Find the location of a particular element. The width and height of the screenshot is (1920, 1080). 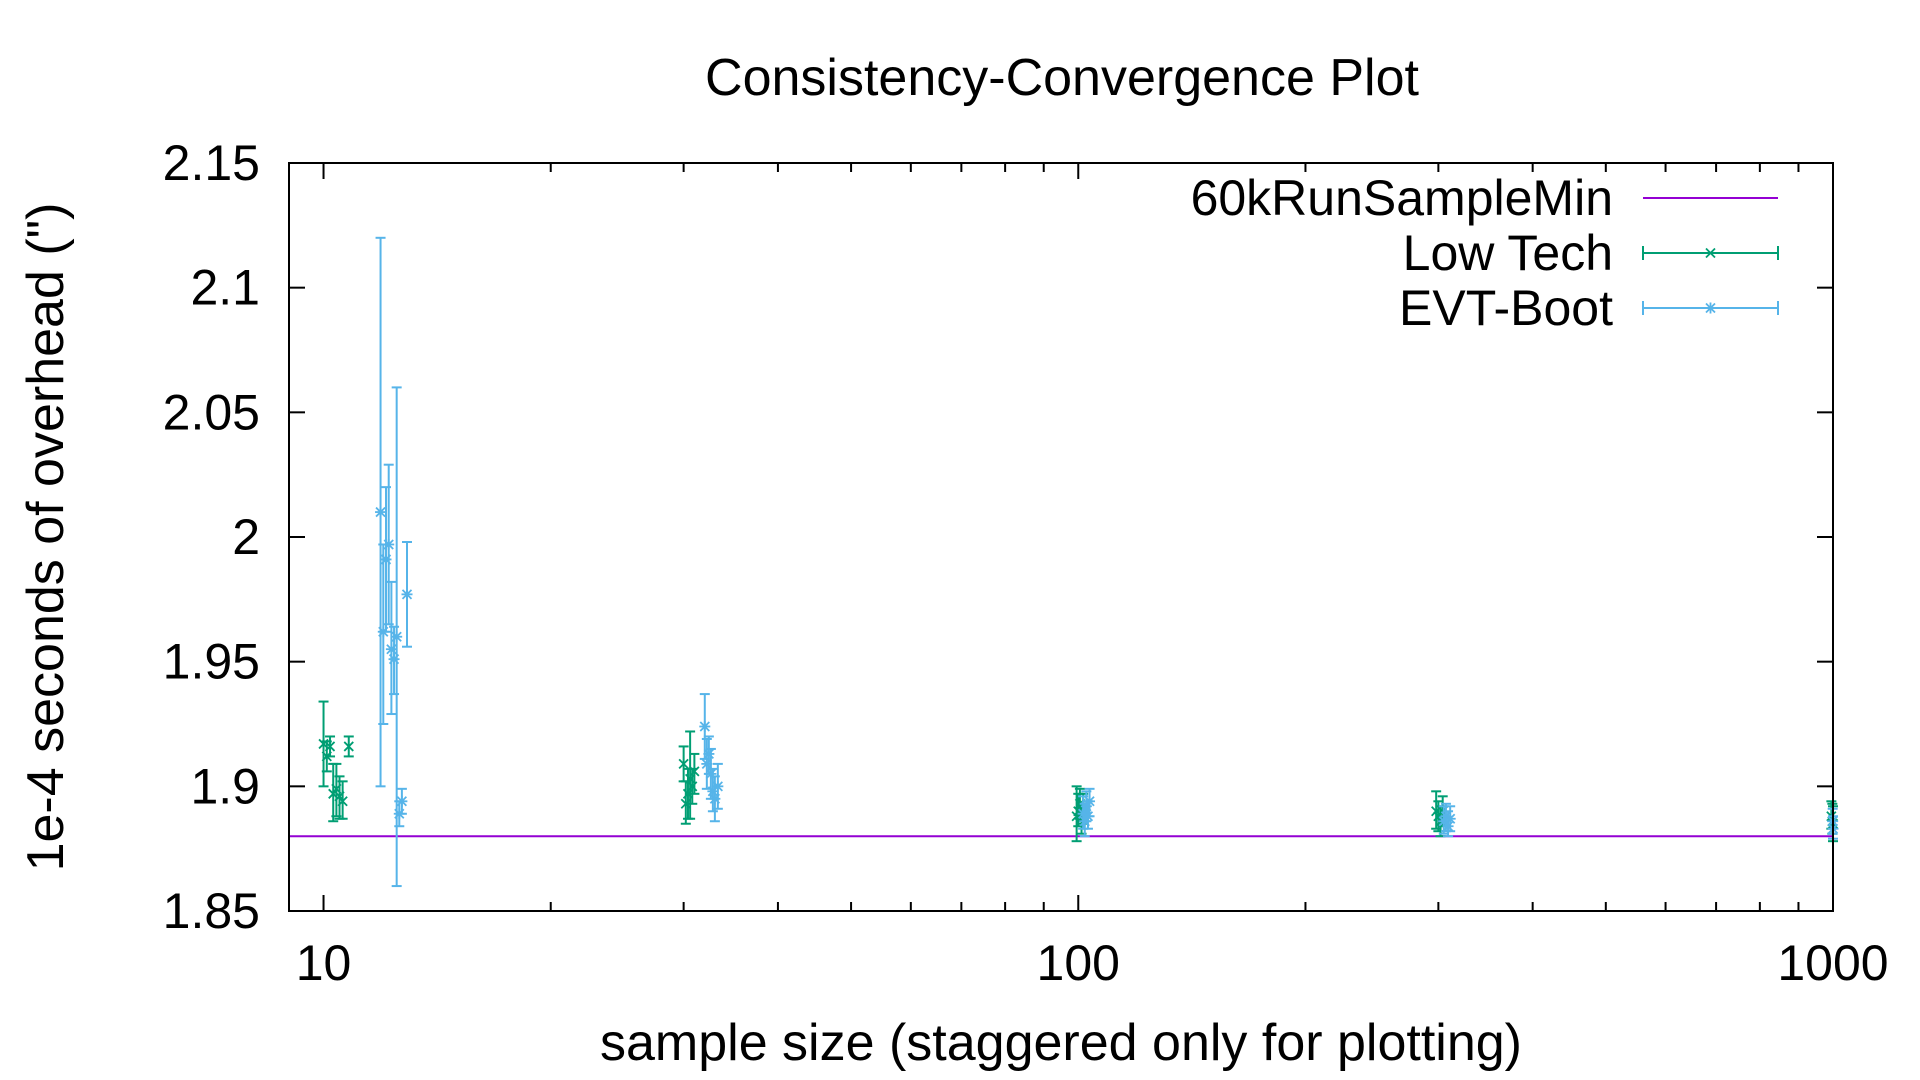

y-tick-label: 2 is located at coordinates (246, 537).